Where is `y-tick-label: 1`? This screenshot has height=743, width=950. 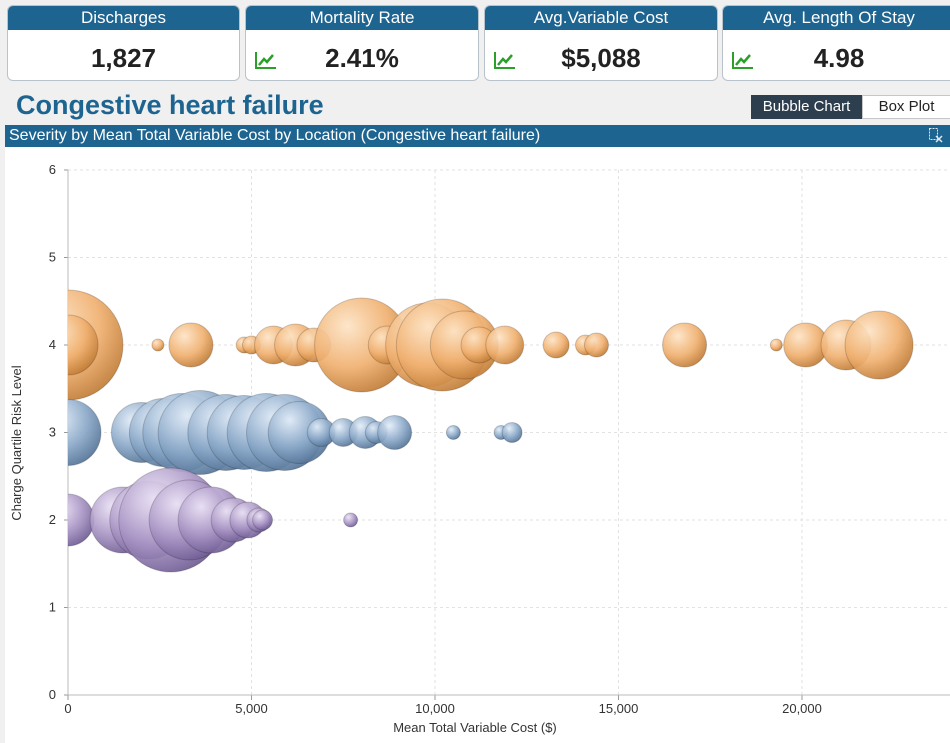 y-tick-label: 1 is located at coordinates (52, 607).